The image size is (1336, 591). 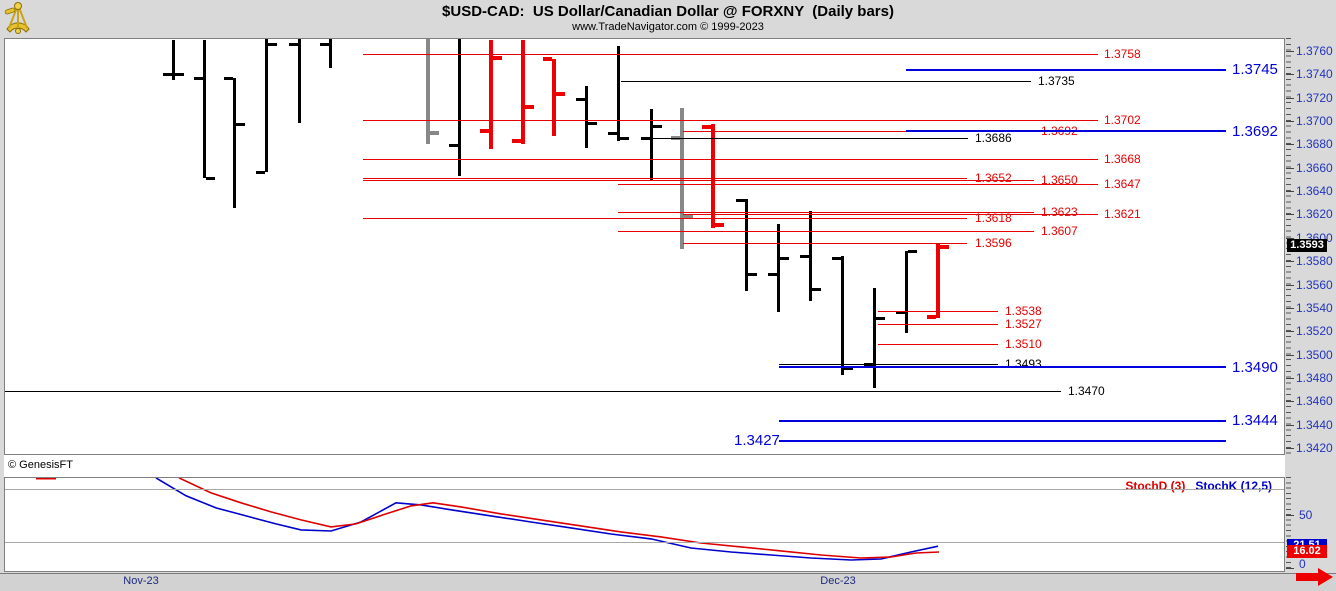 I want to click on price-axis-label: 1.3640, so click(x=1314, y=191).